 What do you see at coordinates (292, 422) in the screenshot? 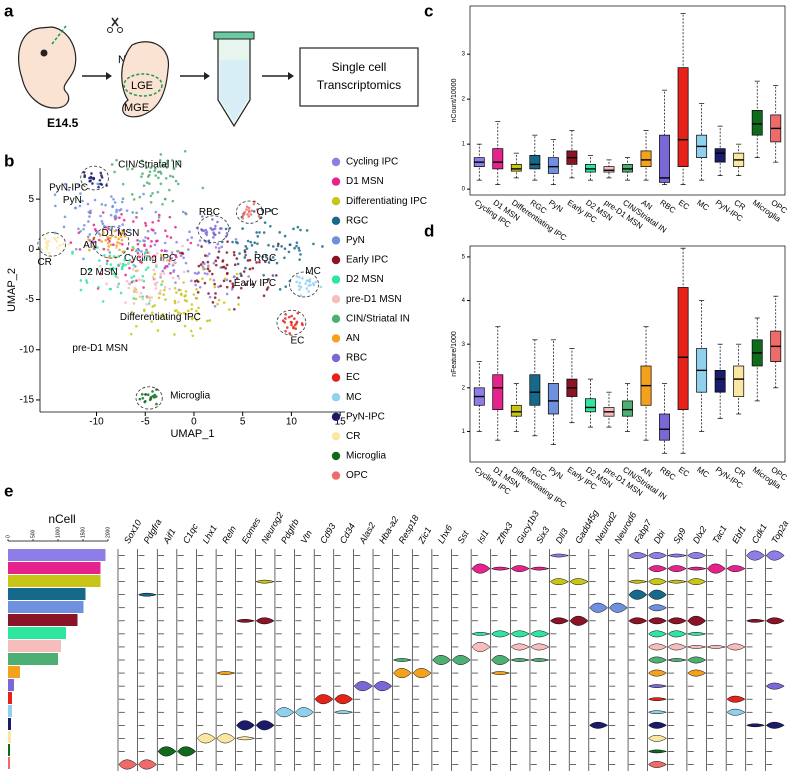
I see `x-tick-label: 10` at bounding box center [292, 422].